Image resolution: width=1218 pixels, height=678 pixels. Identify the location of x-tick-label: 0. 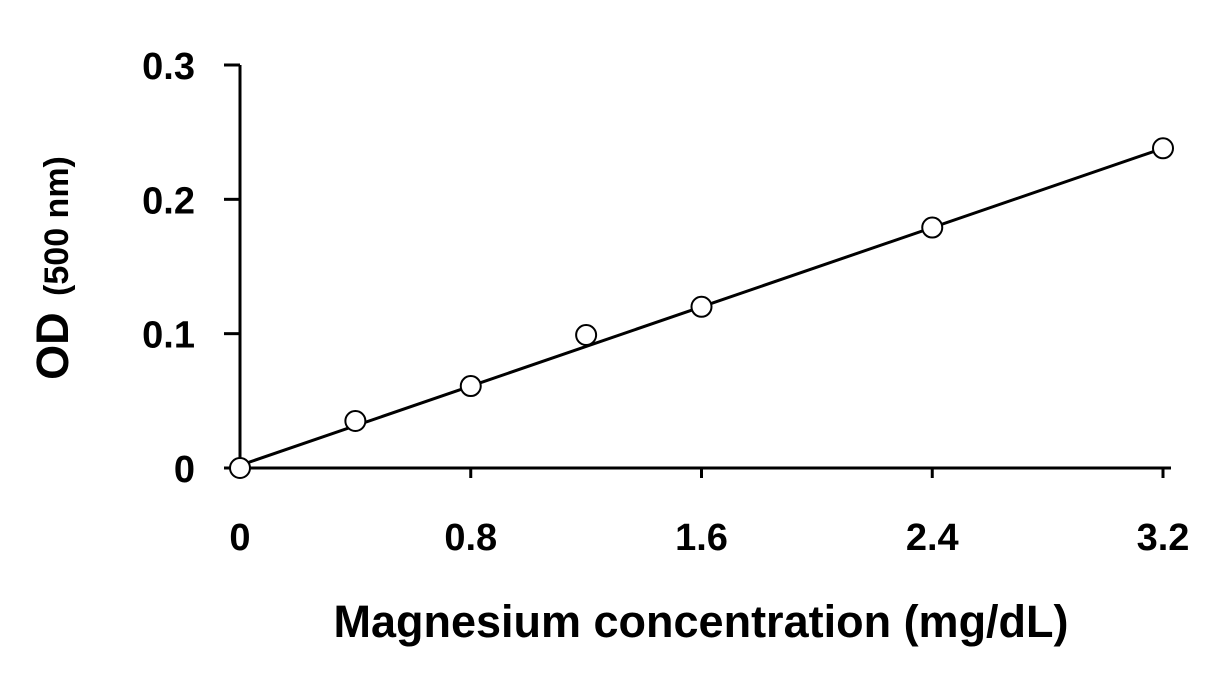
(239, 538).